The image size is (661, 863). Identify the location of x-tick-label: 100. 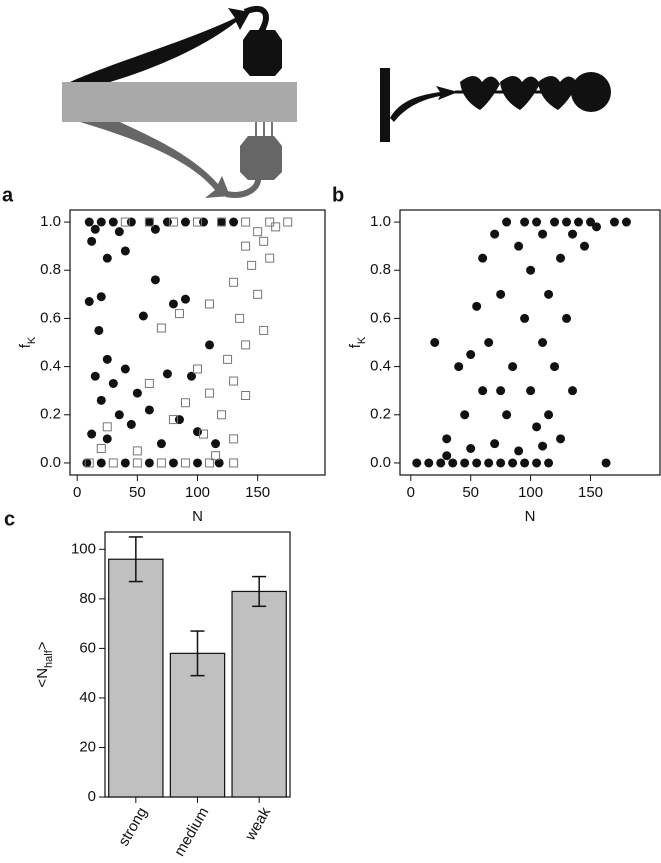
(197, 492).